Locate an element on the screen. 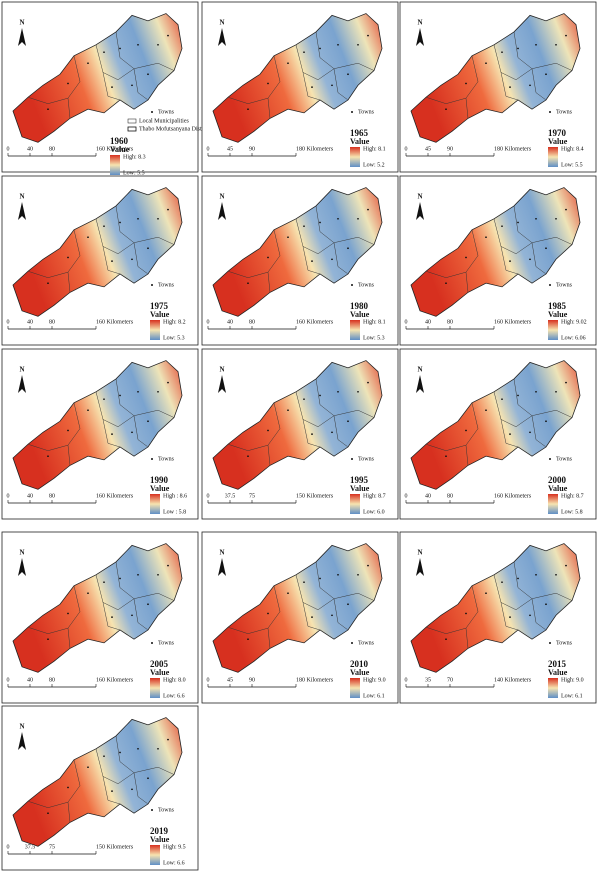 The width and height of the screenshot is (600, 872). year-label: 1965 is located at coordinates (359, 133).